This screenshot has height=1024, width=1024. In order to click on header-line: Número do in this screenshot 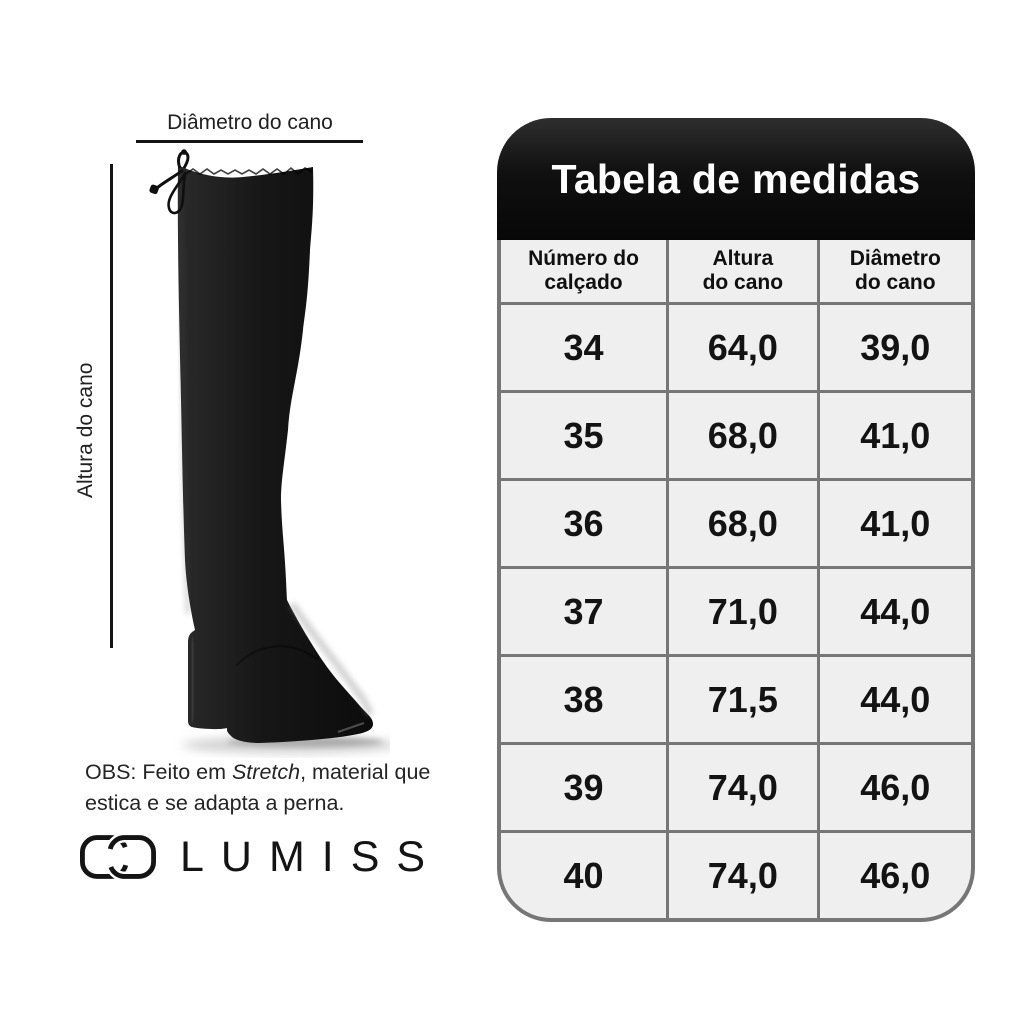, I will do `click(583, 259)`.